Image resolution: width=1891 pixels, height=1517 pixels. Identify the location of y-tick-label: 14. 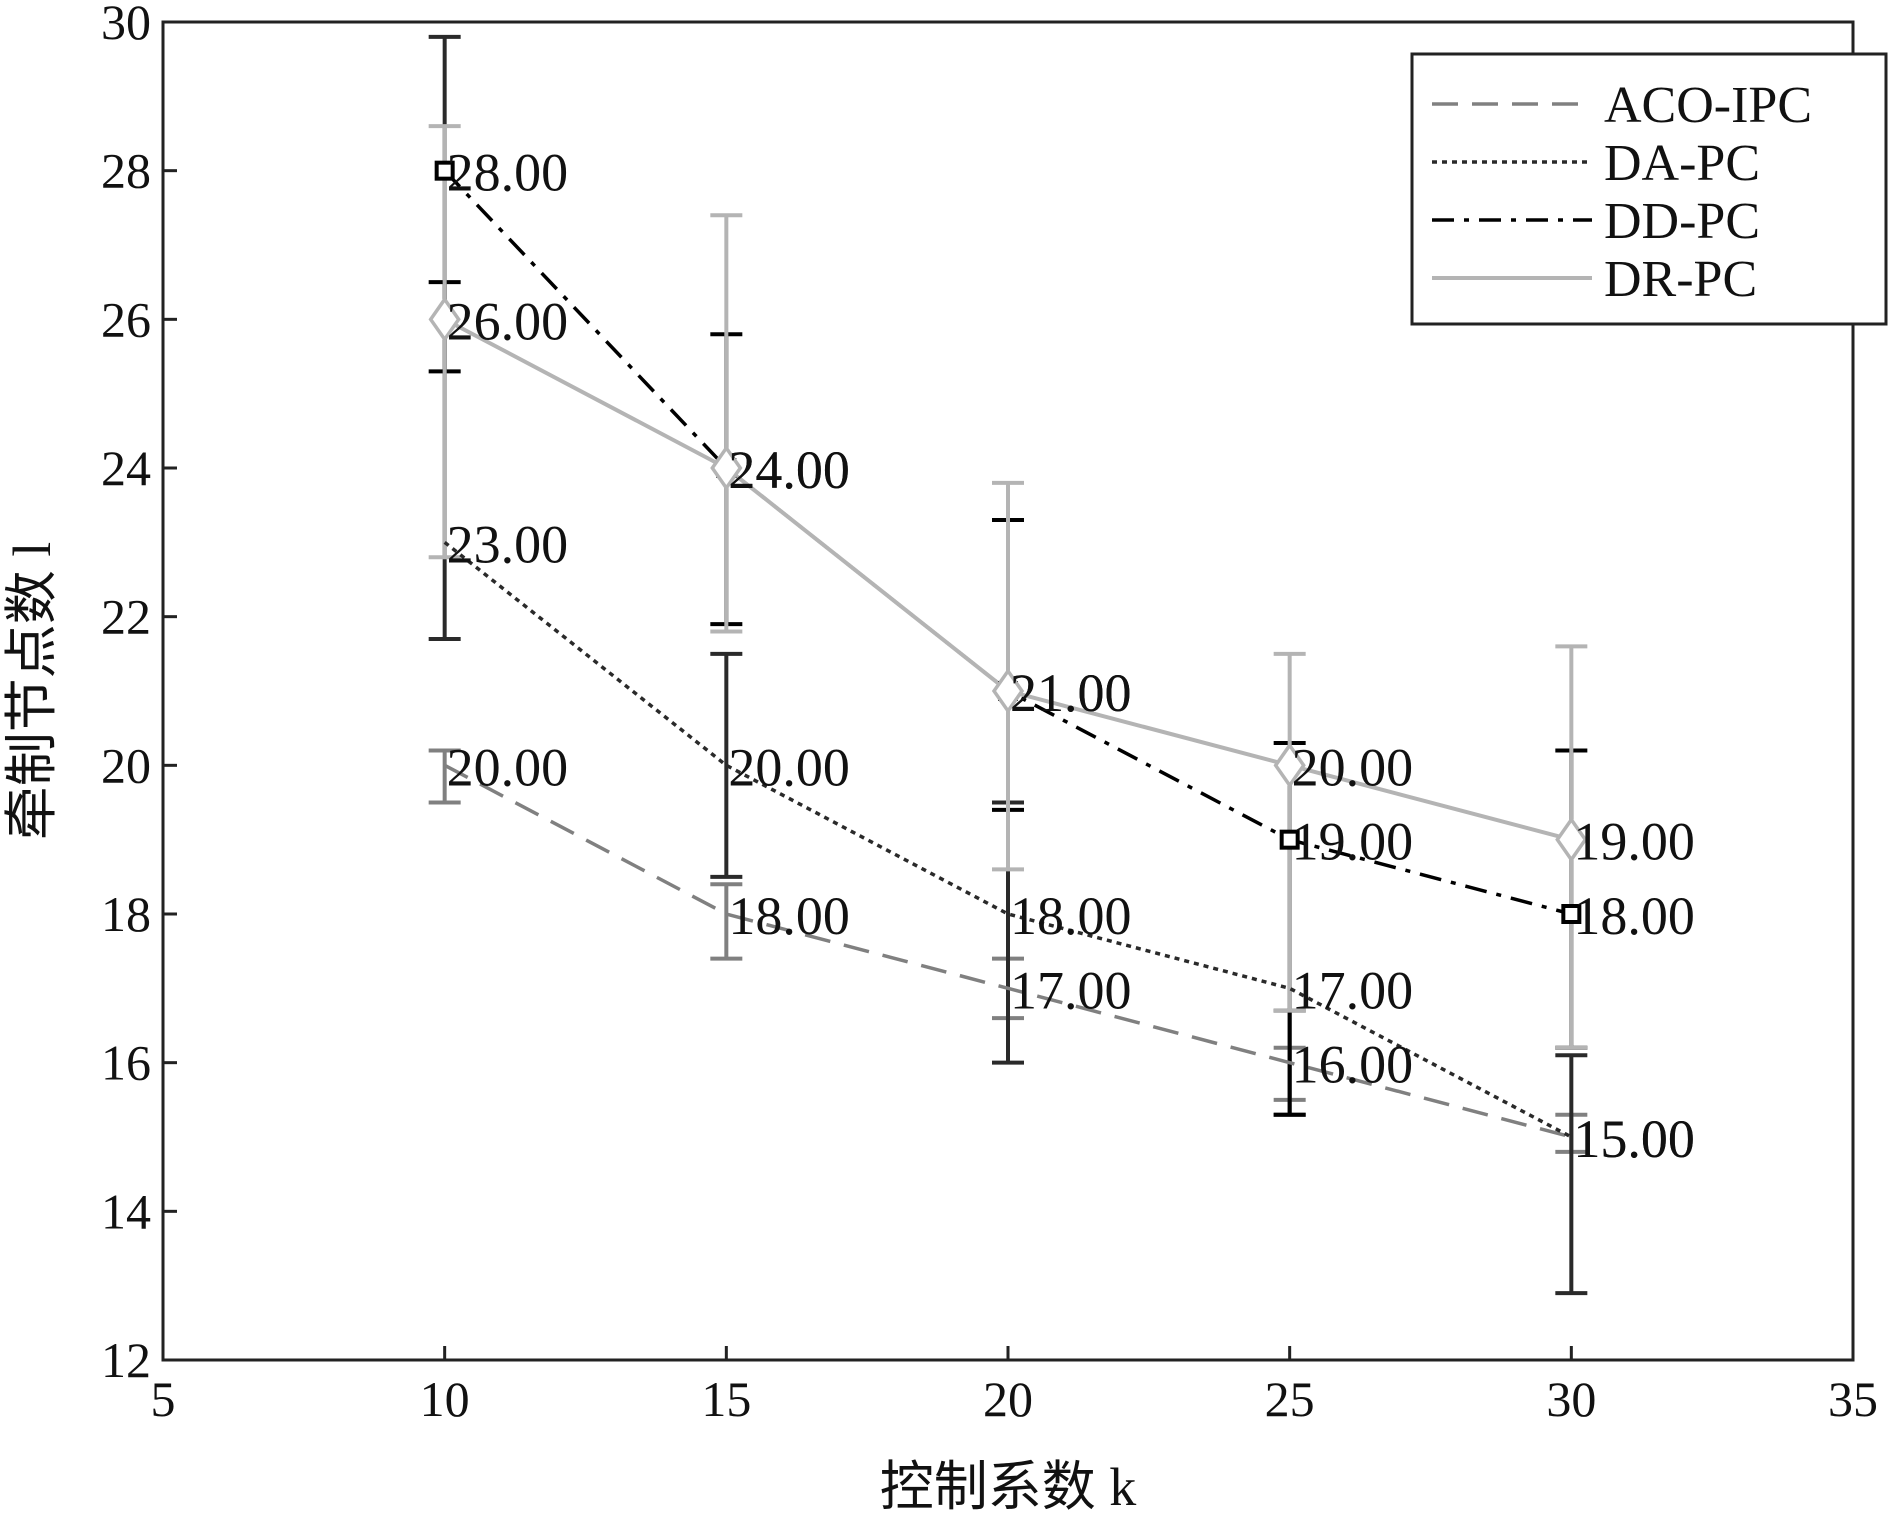
(126, 1211).